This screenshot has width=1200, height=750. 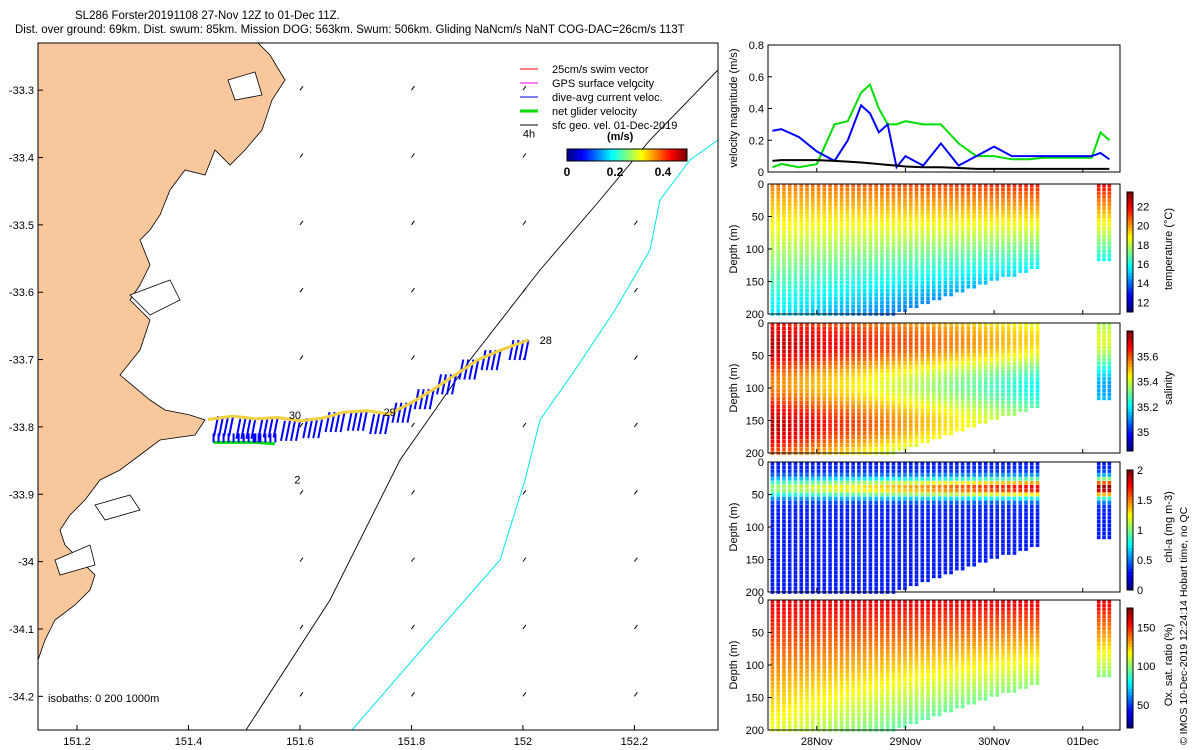 What do you see at coordinates (660, 155) in the screenshot?
I see `colorbar-cell` at bounding box center [660, 155].